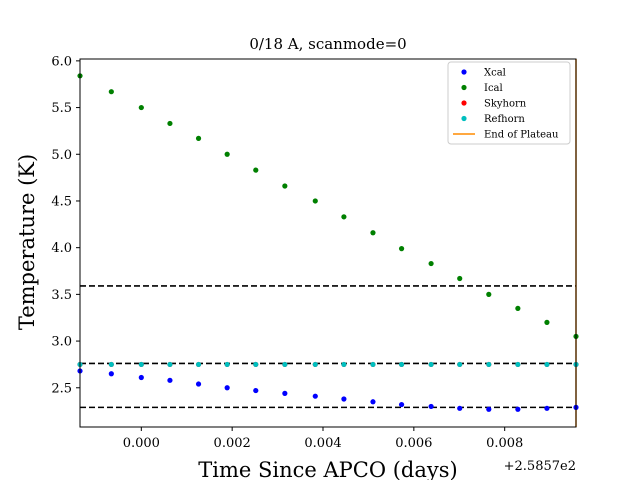  Describe the element at coordinates (464, 87) in the screenshot. I see `legend-marker-ical` at that location.